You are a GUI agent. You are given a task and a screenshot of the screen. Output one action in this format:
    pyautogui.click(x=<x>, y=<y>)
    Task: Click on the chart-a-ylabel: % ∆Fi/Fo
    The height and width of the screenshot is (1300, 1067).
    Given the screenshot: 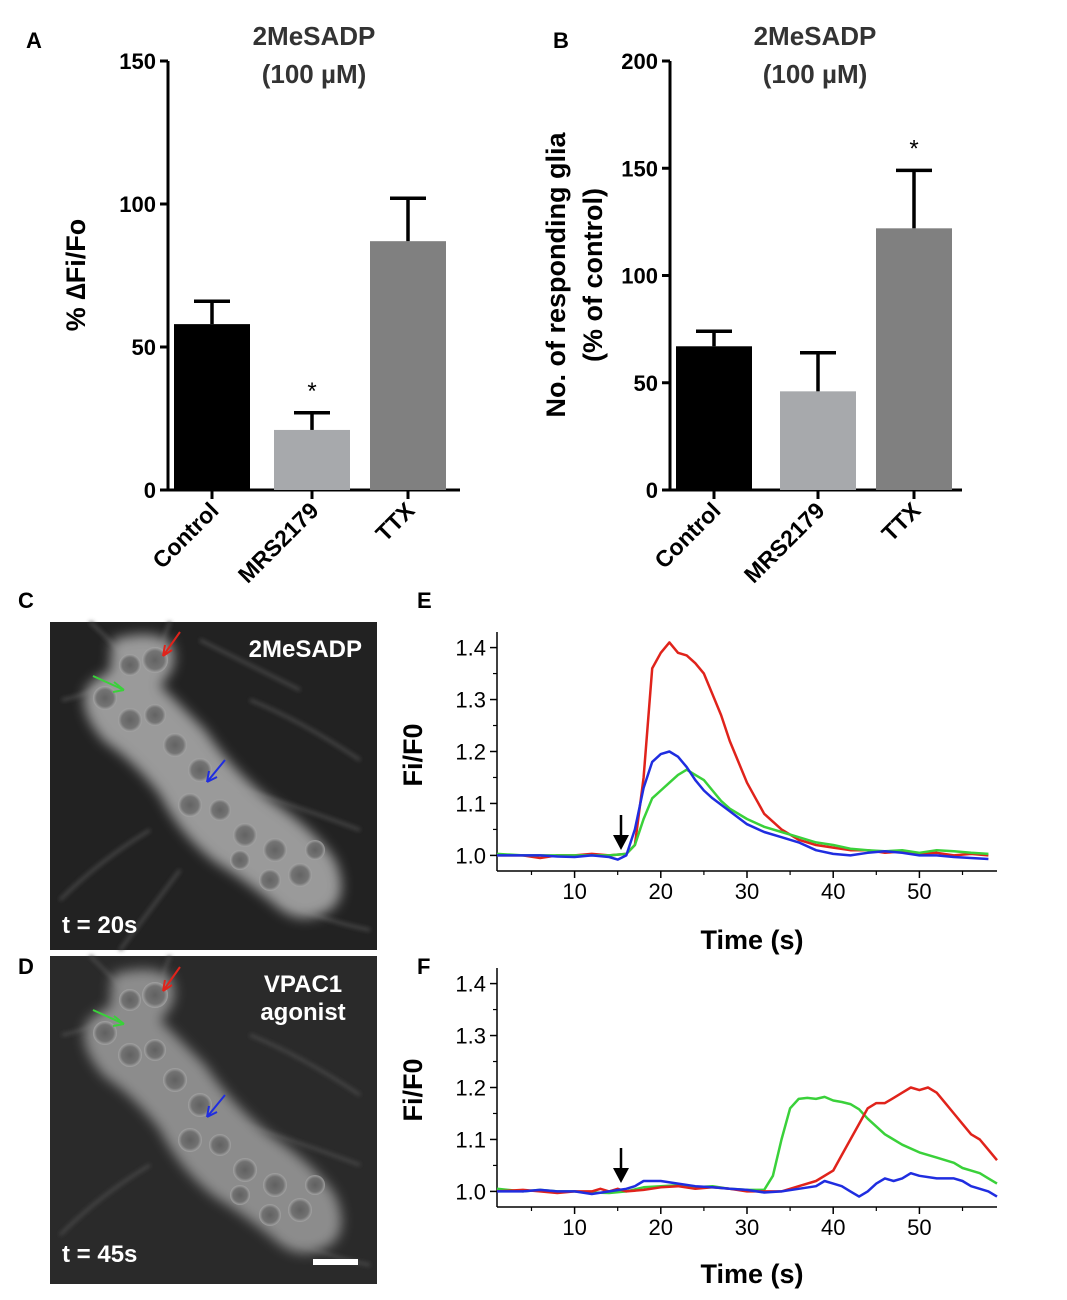 What is the action you would take?
    pyautogui.click(x=76, y=275)
    